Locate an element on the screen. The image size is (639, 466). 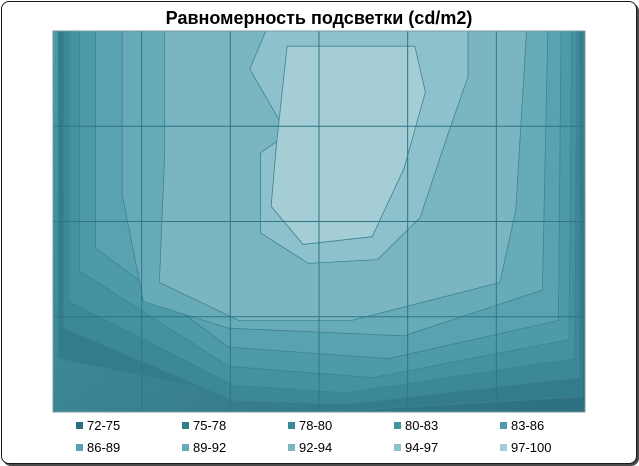
legend-item: 75-78 is located at coordinates (204, 425).